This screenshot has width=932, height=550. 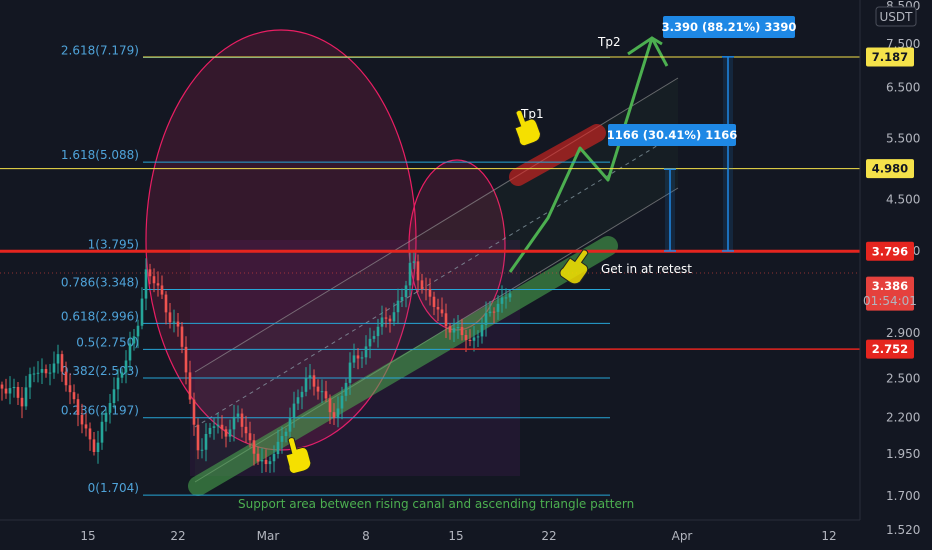 I want to click on price-badge-label: 3.796, so click(x=890, y=251).